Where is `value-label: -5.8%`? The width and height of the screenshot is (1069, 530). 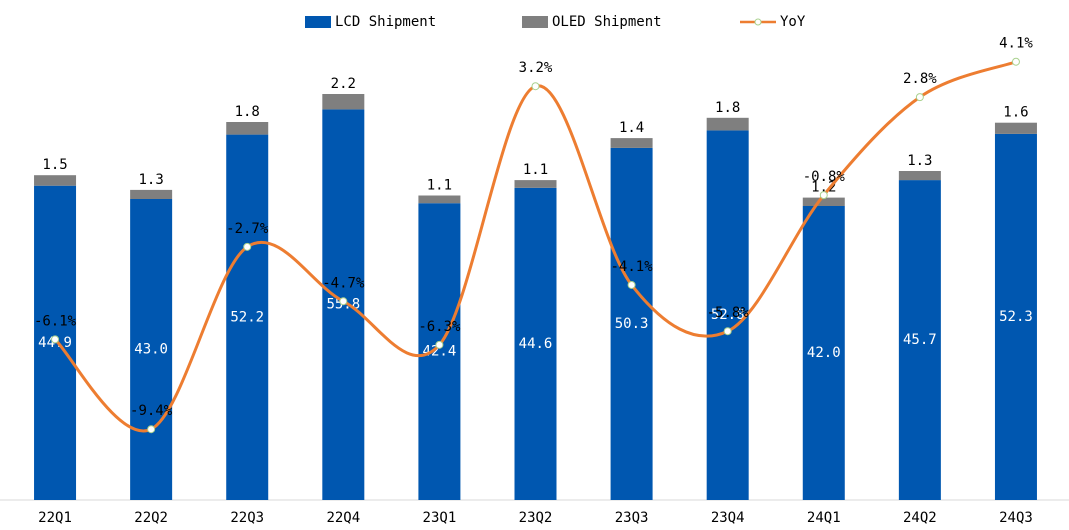
value-label: -5.8% is located at coordinates (728, 313).